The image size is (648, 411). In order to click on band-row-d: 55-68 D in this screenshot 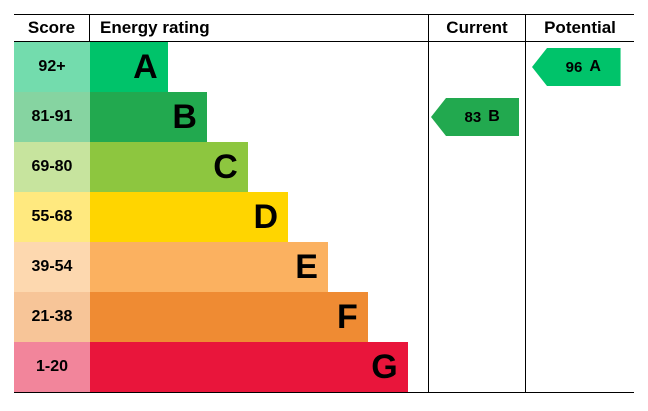, I will do `click(324, 217)`.